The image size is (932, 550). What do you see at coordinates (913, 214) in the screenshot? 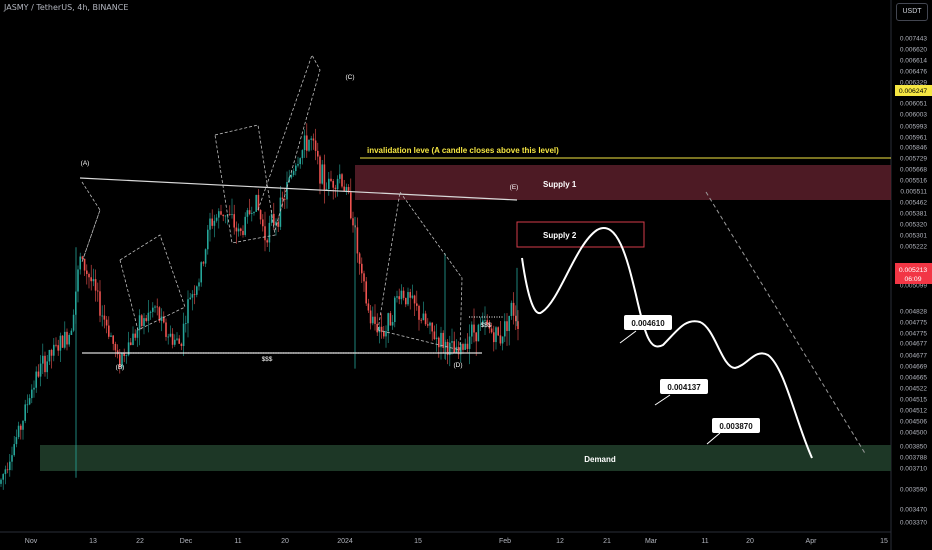
I see `price-tick-label: 0.005381` at bounding box center [913, 214].